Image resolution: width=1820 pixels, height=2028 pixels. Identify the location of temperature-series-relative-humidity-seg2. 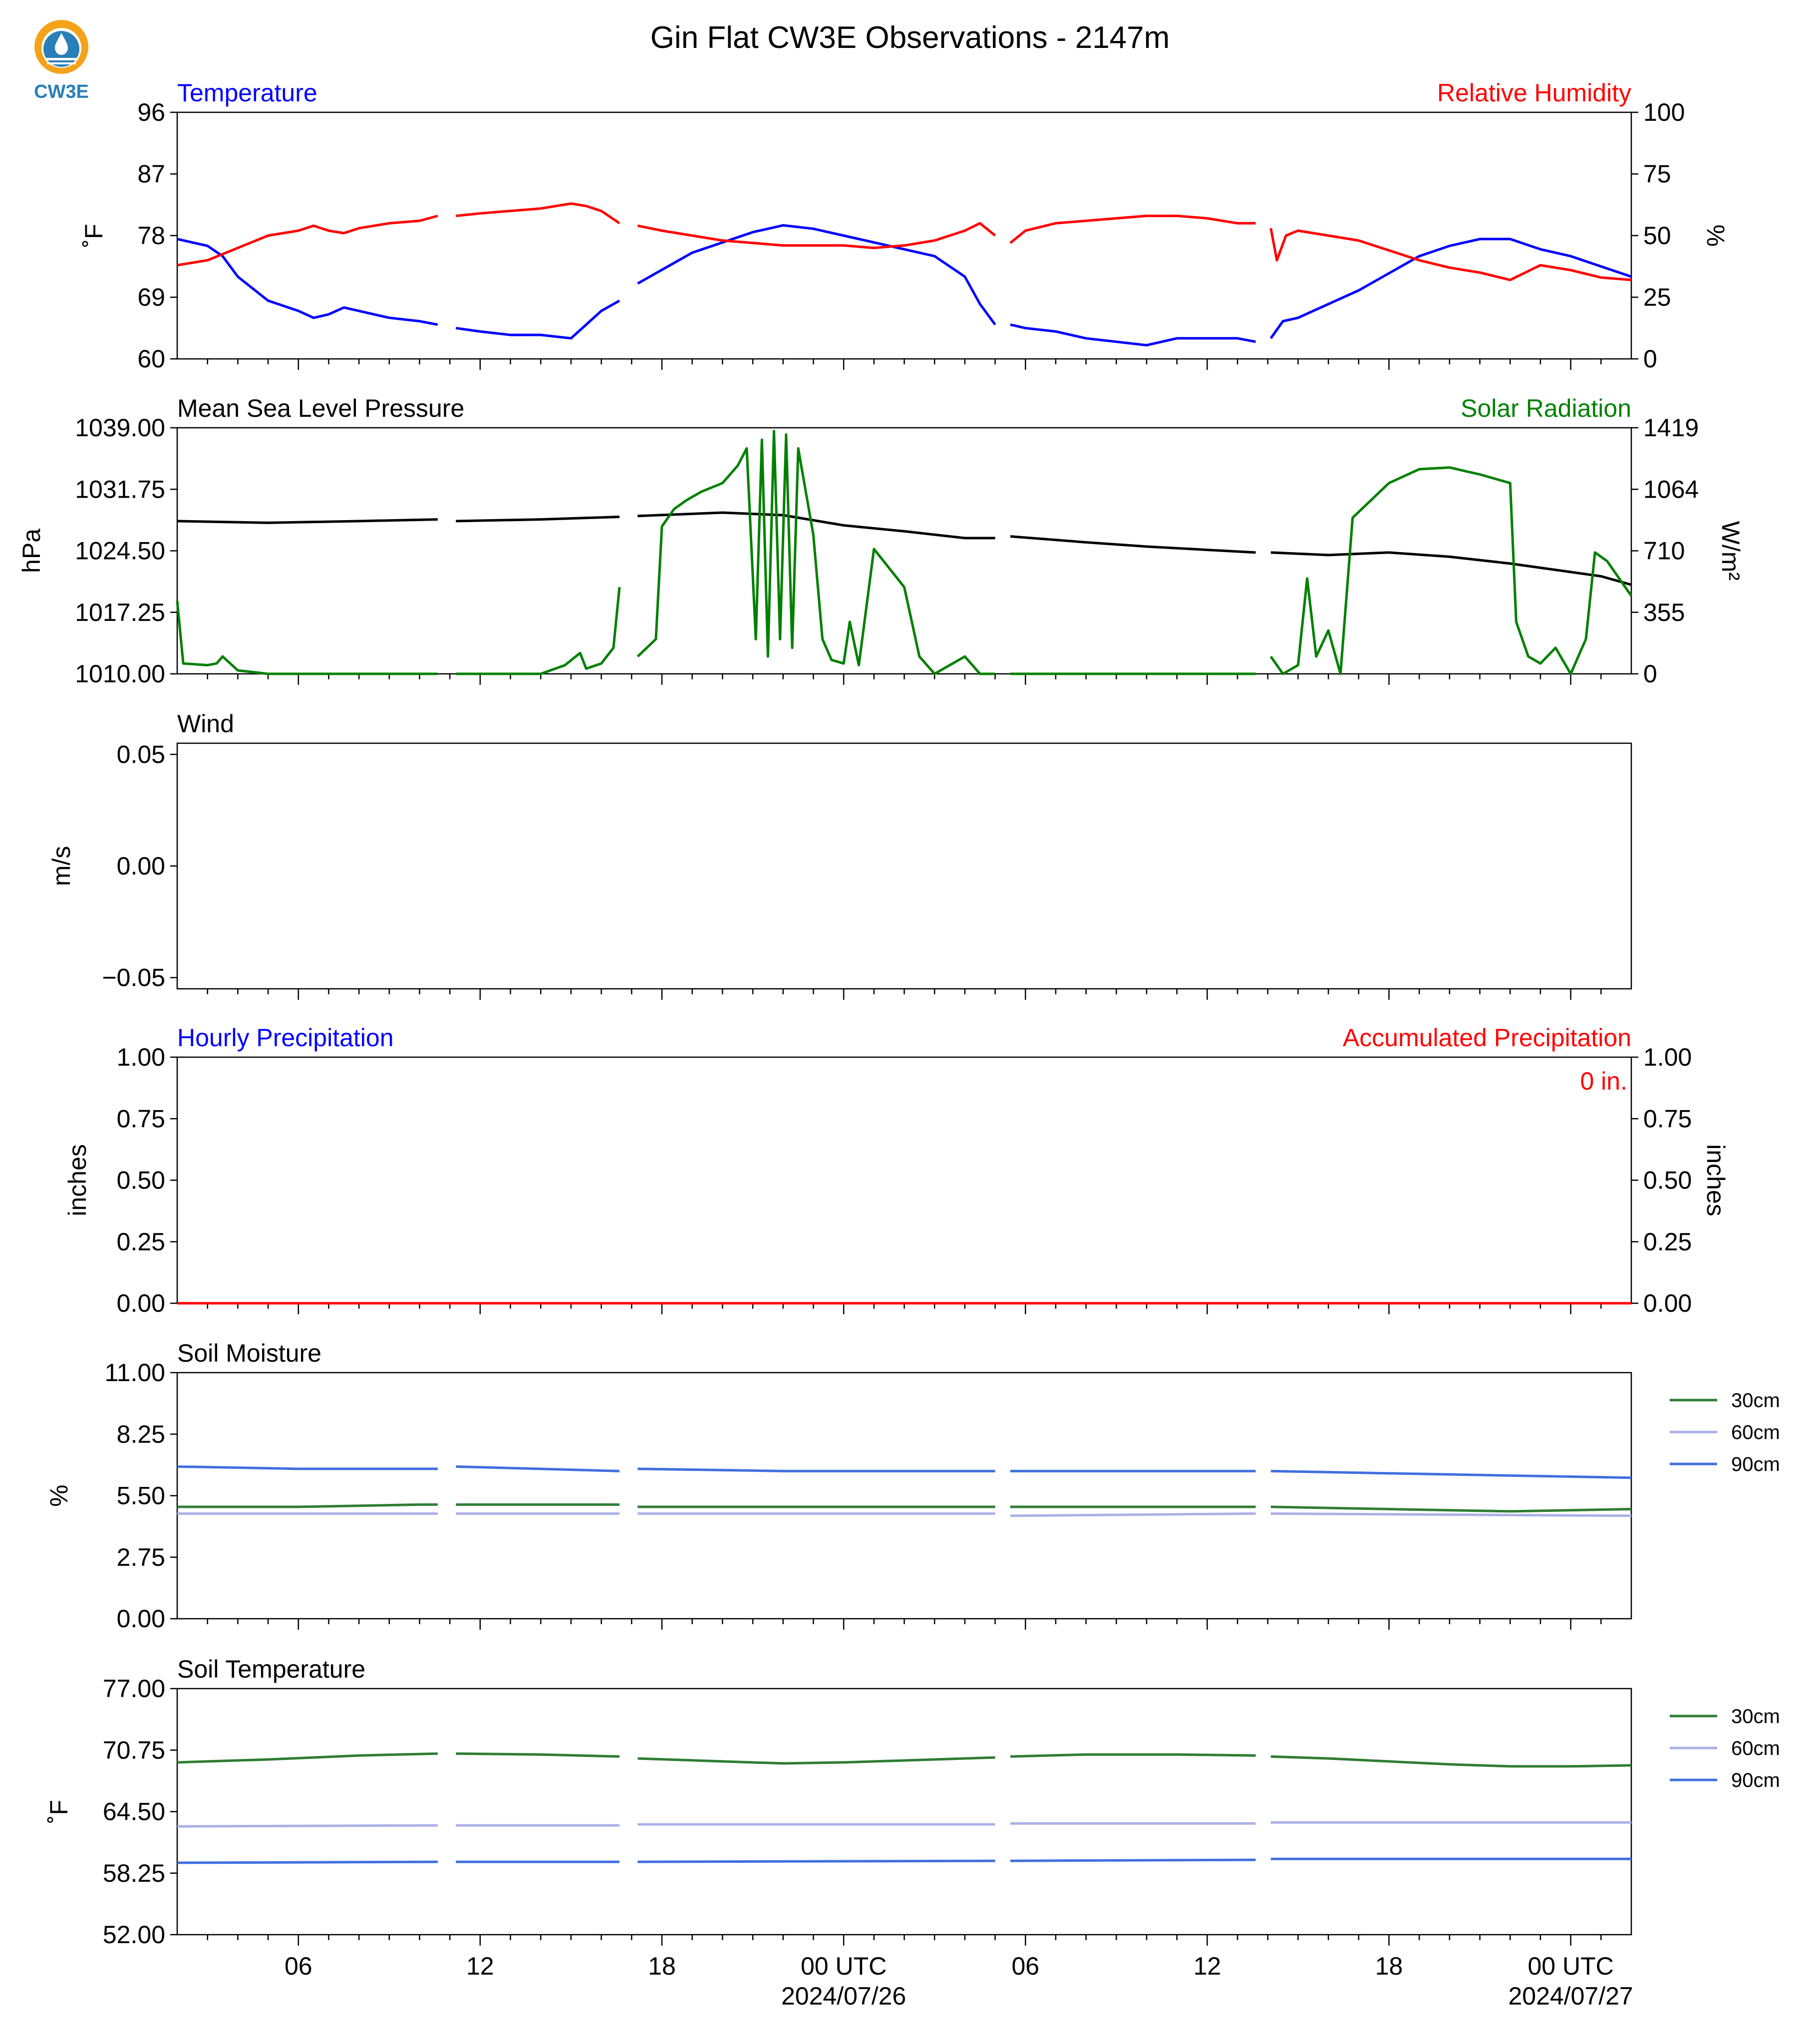
(816, 236).